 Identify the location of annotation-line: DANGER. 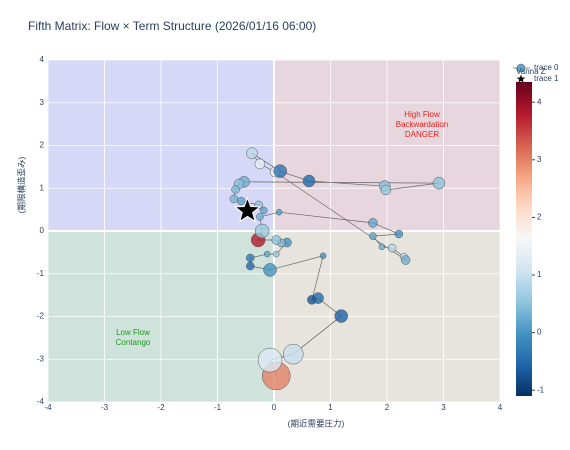
(422, 134).